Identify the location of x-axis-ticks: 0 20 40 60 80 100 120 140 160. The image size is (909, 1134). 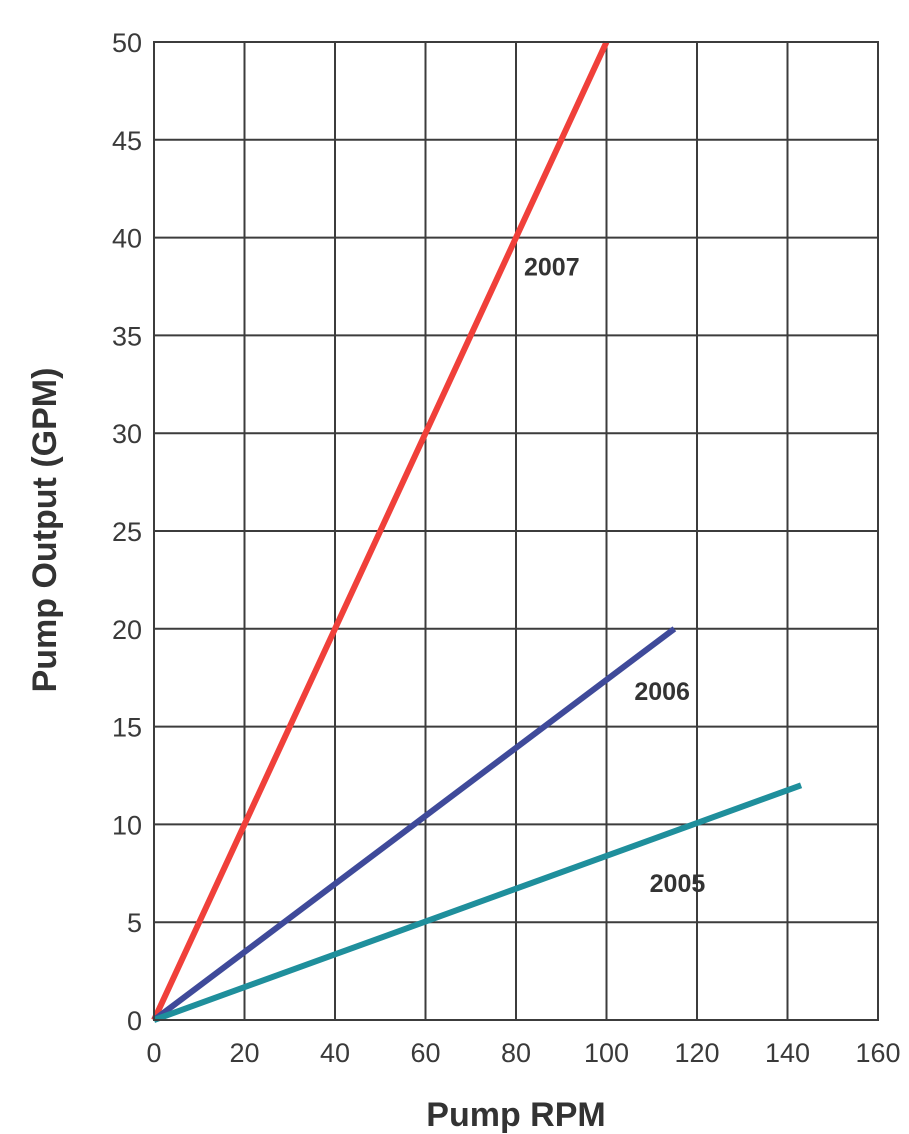
(523, 1053).